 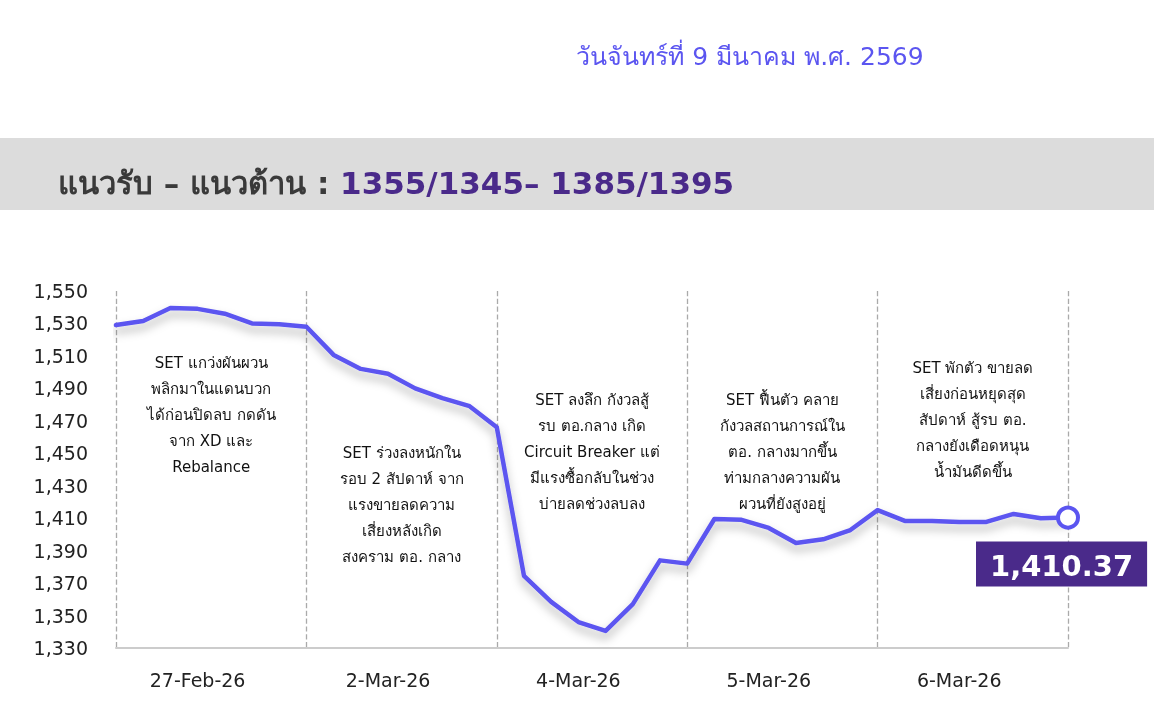 I want to click on x-tick-label: 4-Mar-26, so click(x=578, y=679).